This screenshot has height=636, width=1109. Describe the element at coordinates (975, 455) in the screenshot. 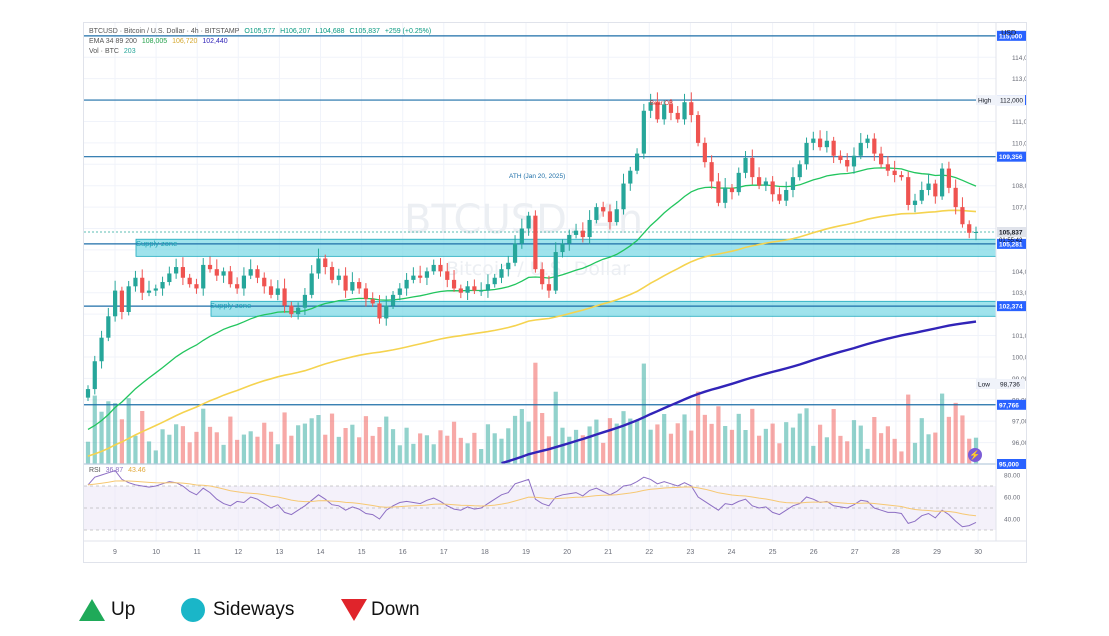

I see `lightning-icon: ⚡` at that location.